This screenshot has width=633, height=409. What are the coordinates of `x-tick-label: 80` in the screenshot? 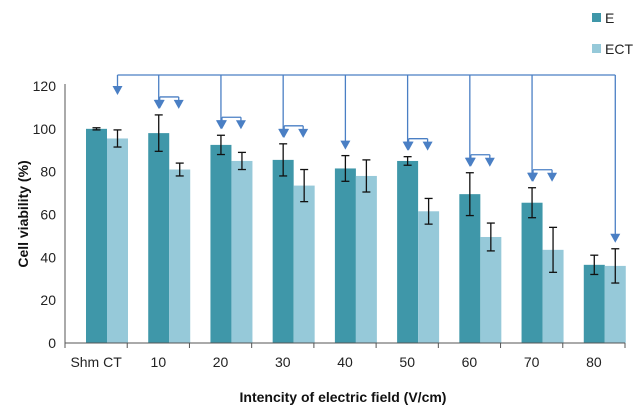 It's located at (594, 362).